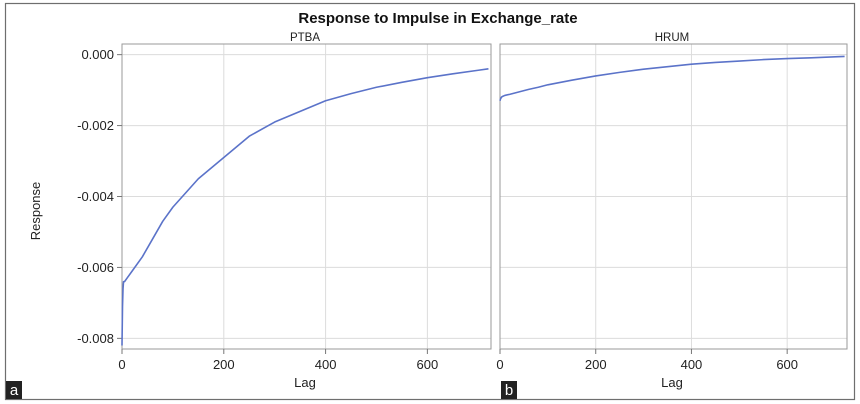 This screenshot has width=860, height=404. I want to click on panel-b-x-tick-label: 0, so click(499, 364).